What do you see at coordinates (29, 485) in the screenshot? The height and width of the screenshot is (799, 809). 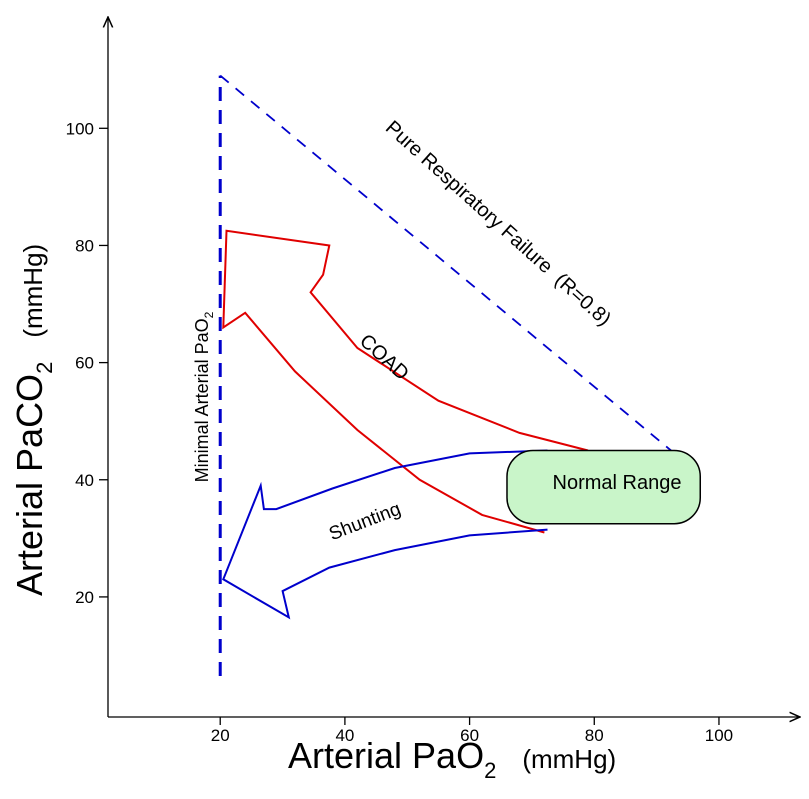 I see `y-axis-title-main: Arterial PaCO` at bounding box center [29, 485].